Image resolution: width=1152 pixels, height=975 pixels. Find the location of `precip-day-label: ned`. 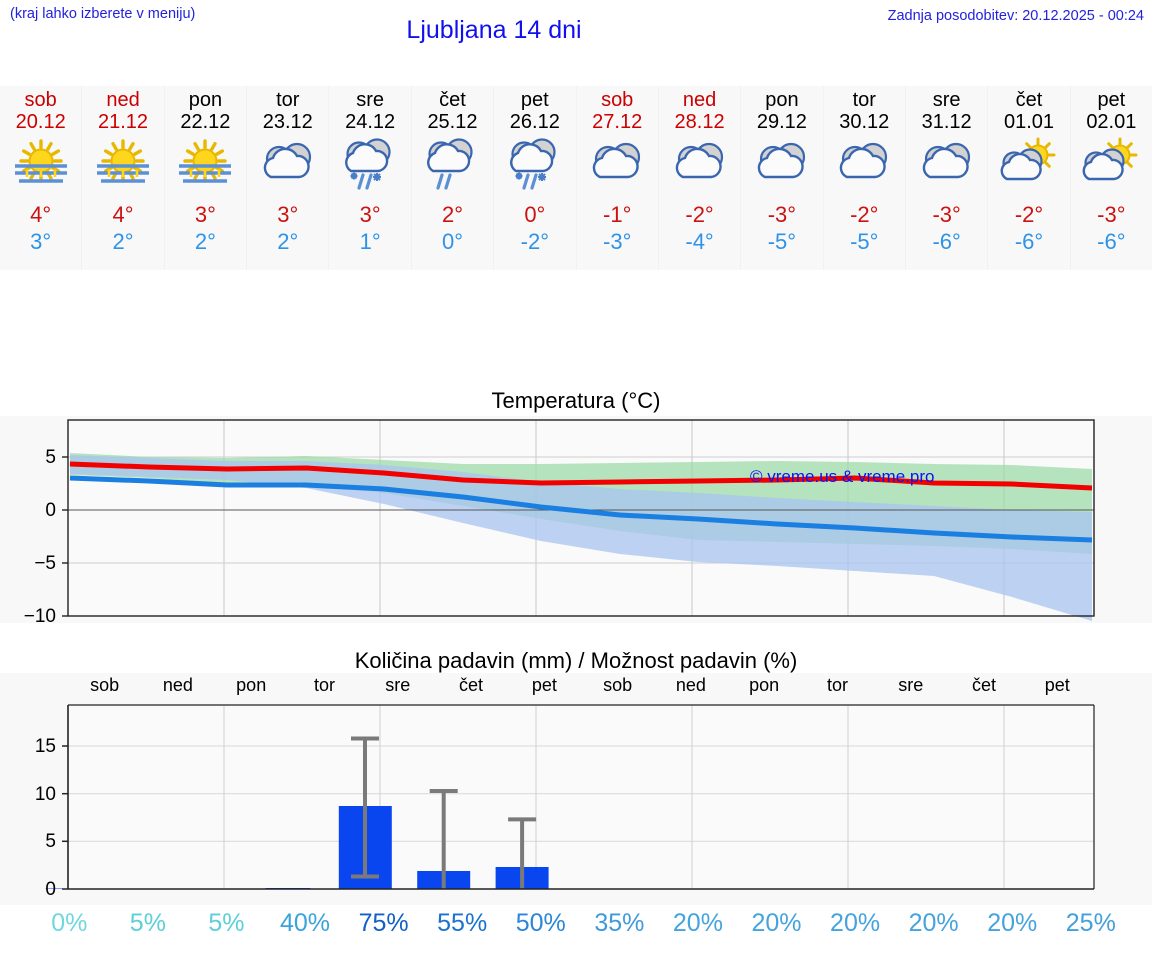

precip-day-label: ned is located at coordinates (177, 685).